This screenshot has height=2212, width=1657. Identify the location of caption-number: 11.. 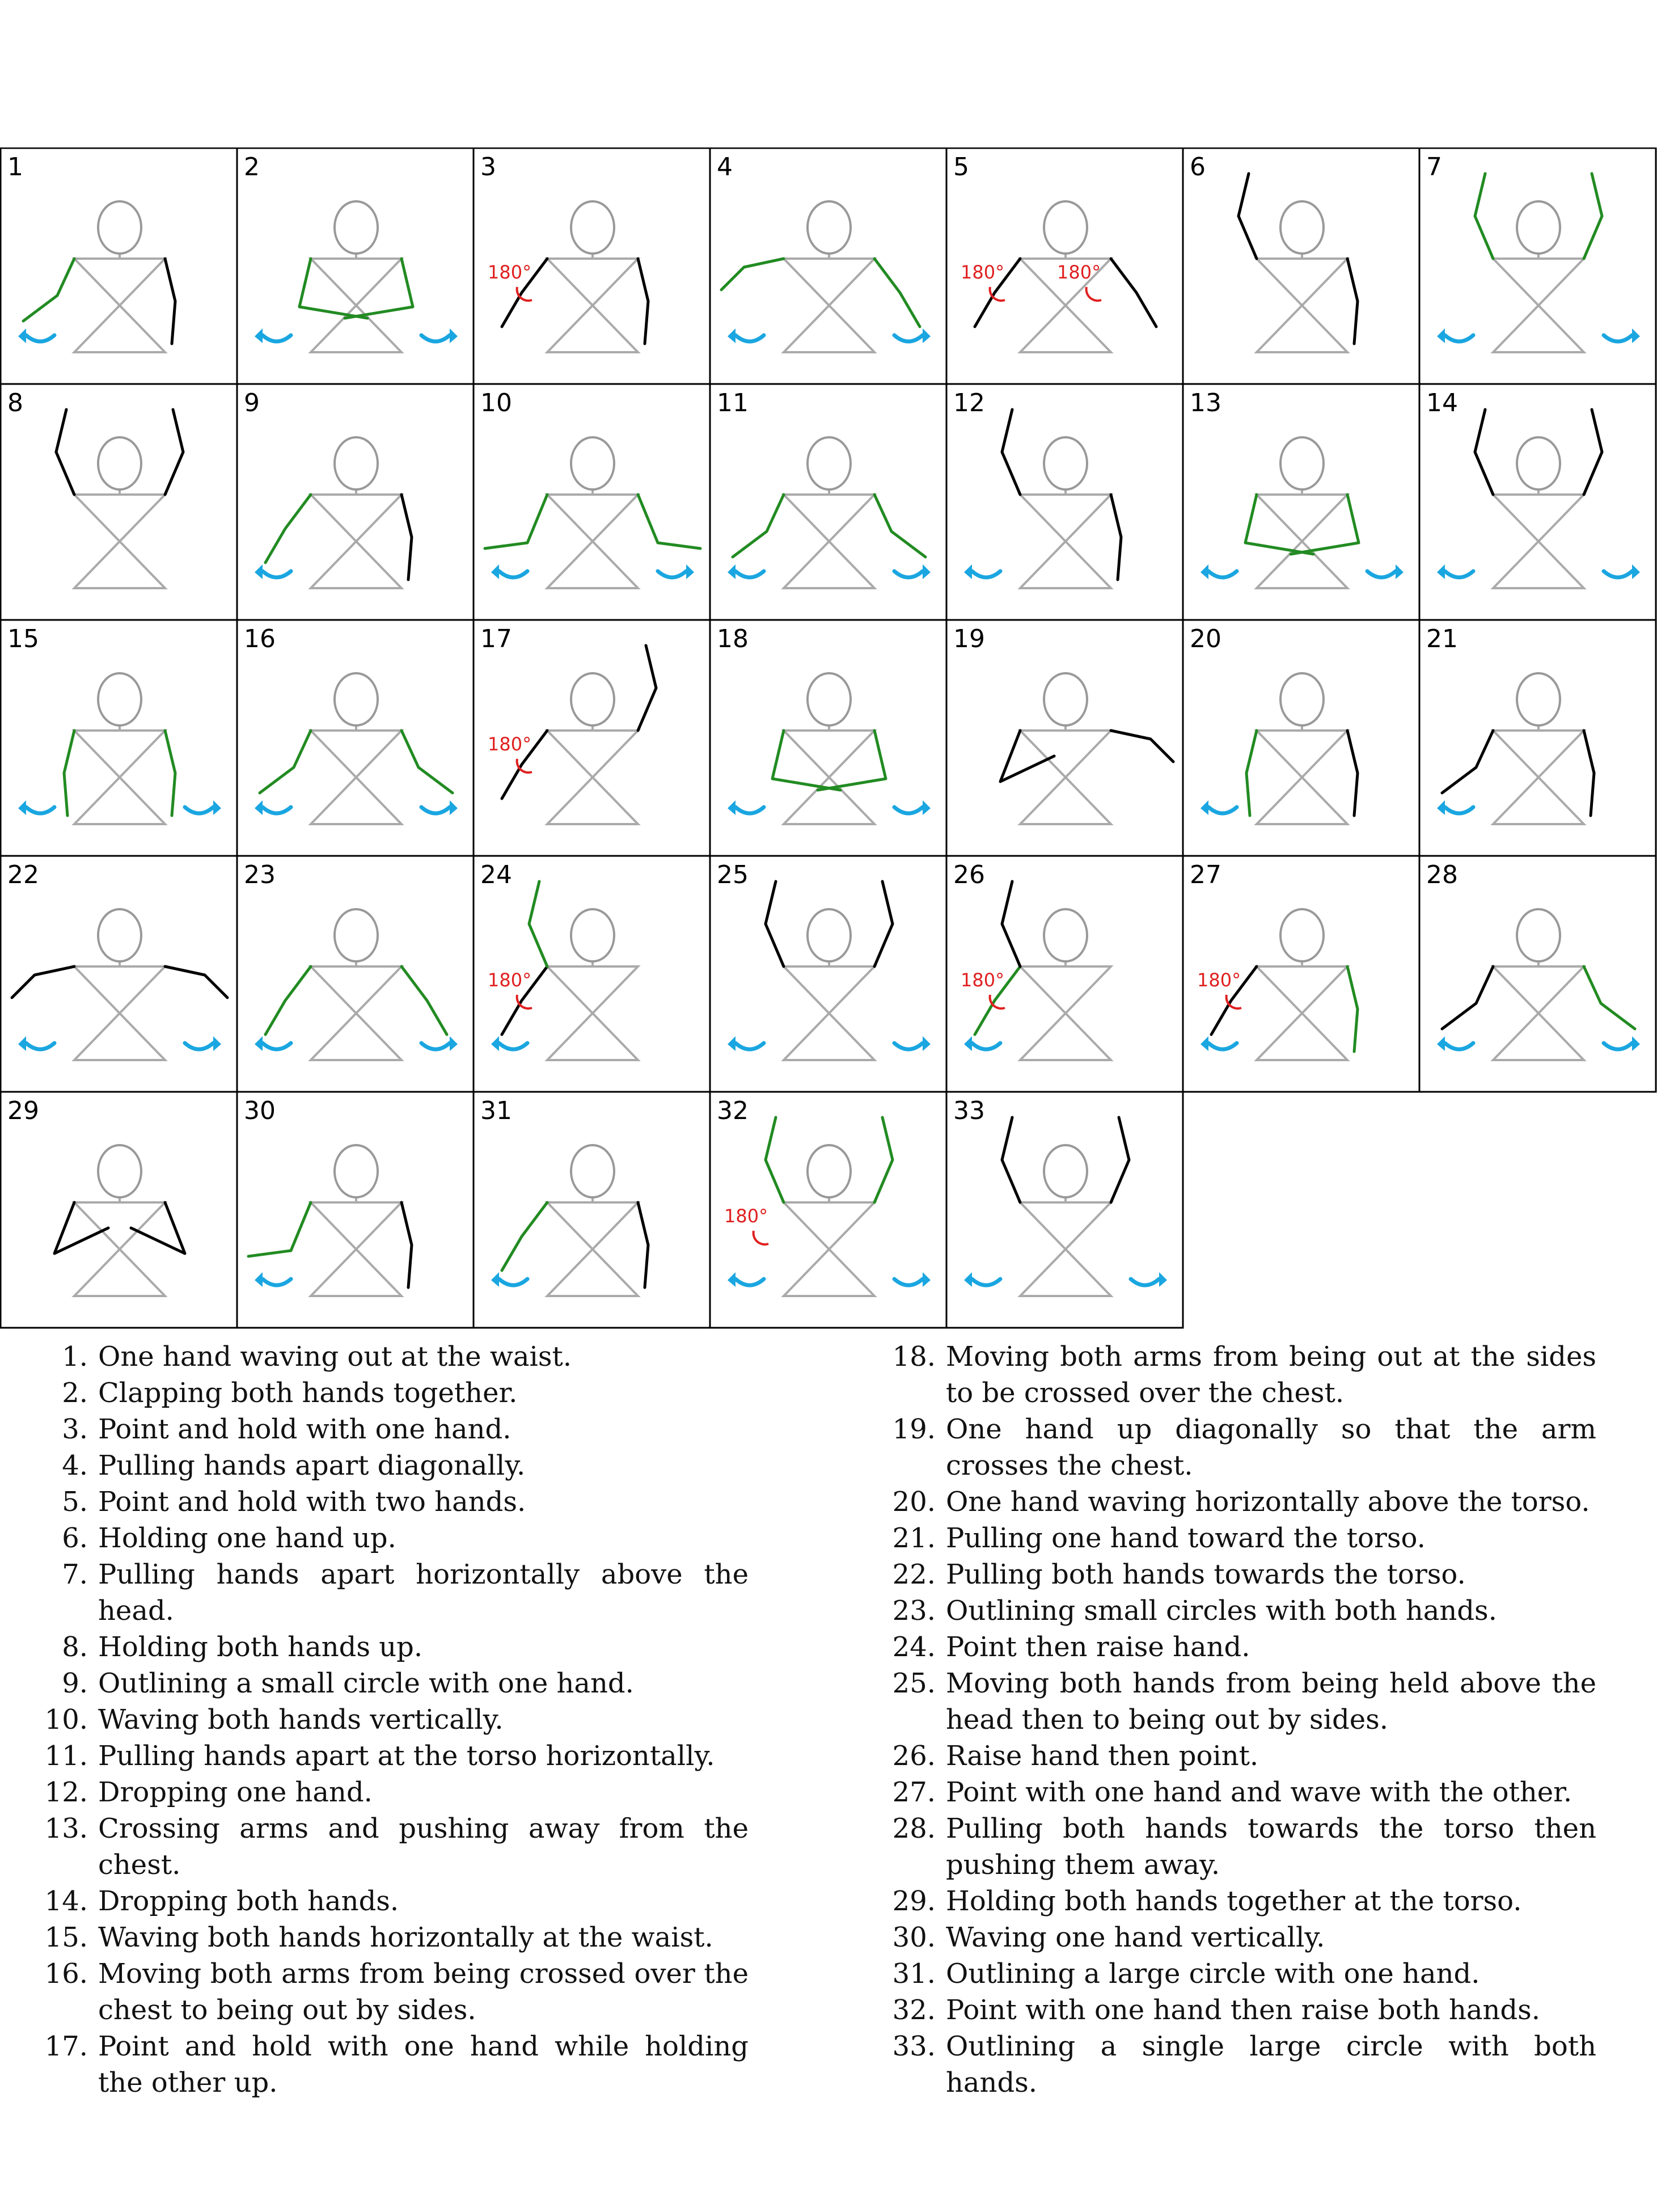
(66, 1756).